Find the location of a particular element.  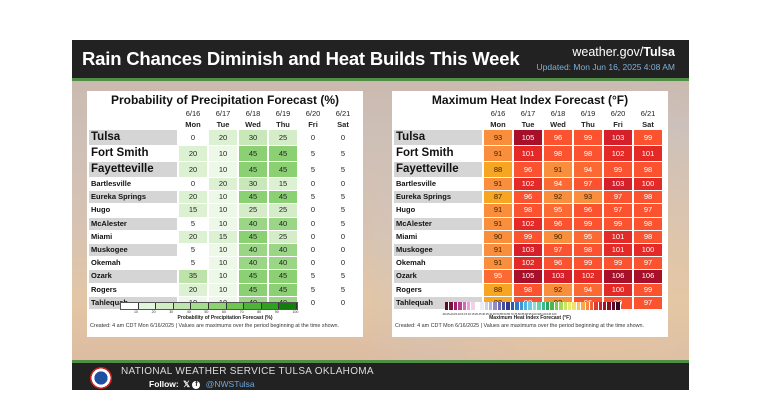

city-name: Bartlesville is located at coordinates (438, 184).